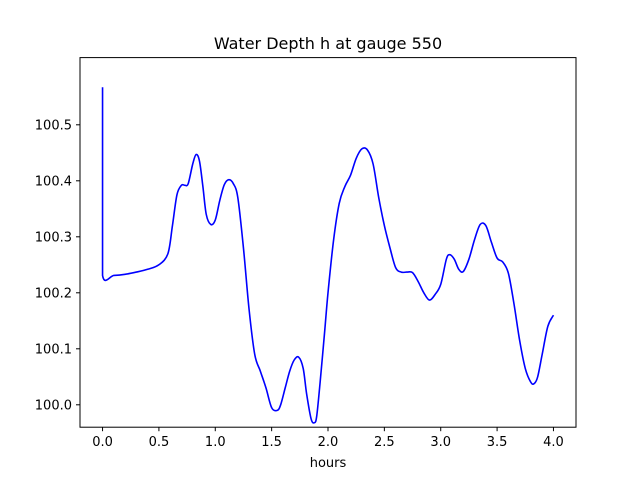 The image size is (640, 480). I want to click on x-axis: 0.0 0.5 1.0 1.5 2.0 2.5 3.0 3.5 4.0, so click(328, 438).